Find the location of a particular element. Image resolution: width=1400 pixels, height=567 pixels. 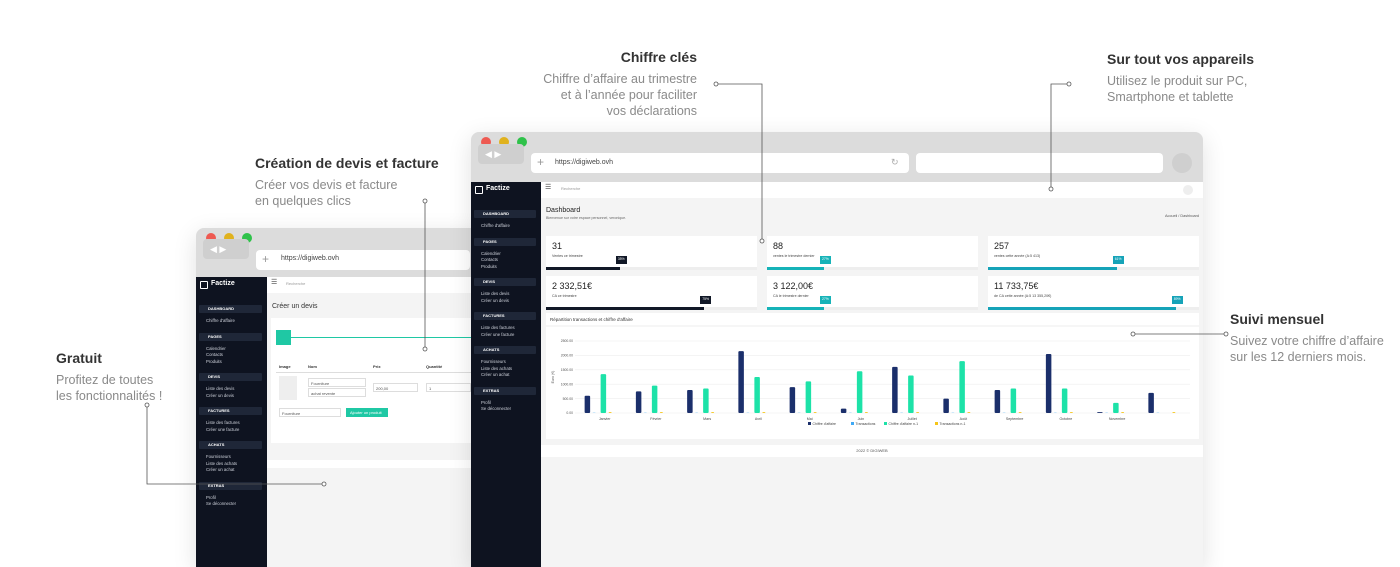

stat-value: 31 is located at coordinates (557, 246).